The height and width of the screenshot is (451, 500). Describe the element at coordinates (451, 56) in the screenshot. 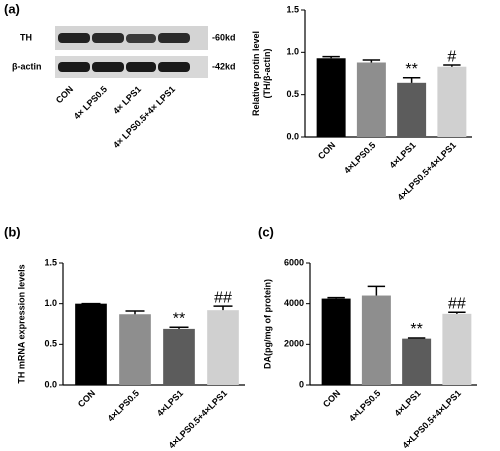

I see `significance: #` at that location.